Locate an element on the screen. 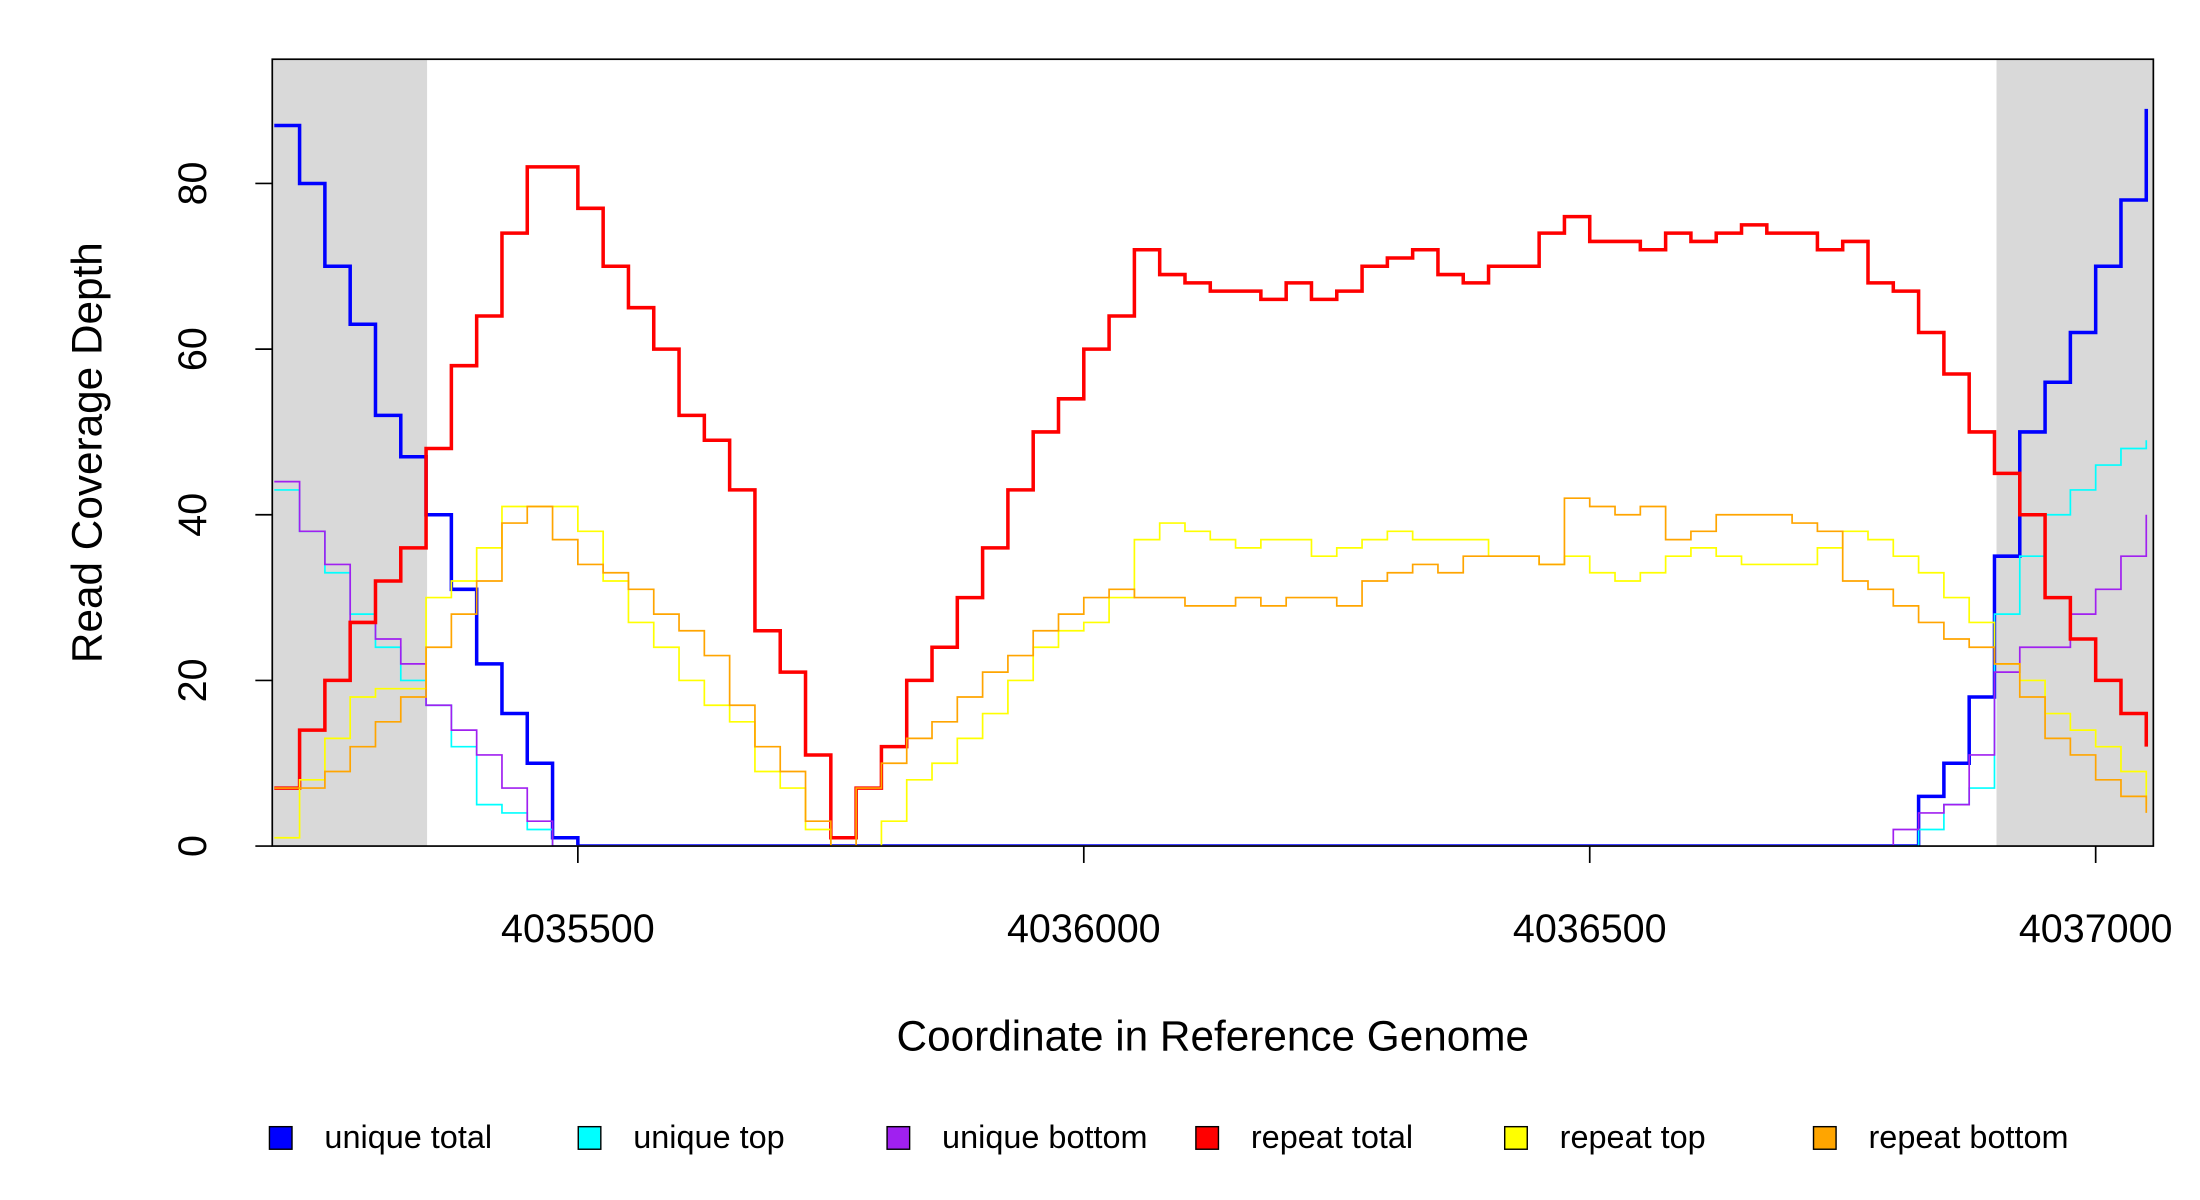  legend-label: repeat total is located at coordinates (1332, 1137).